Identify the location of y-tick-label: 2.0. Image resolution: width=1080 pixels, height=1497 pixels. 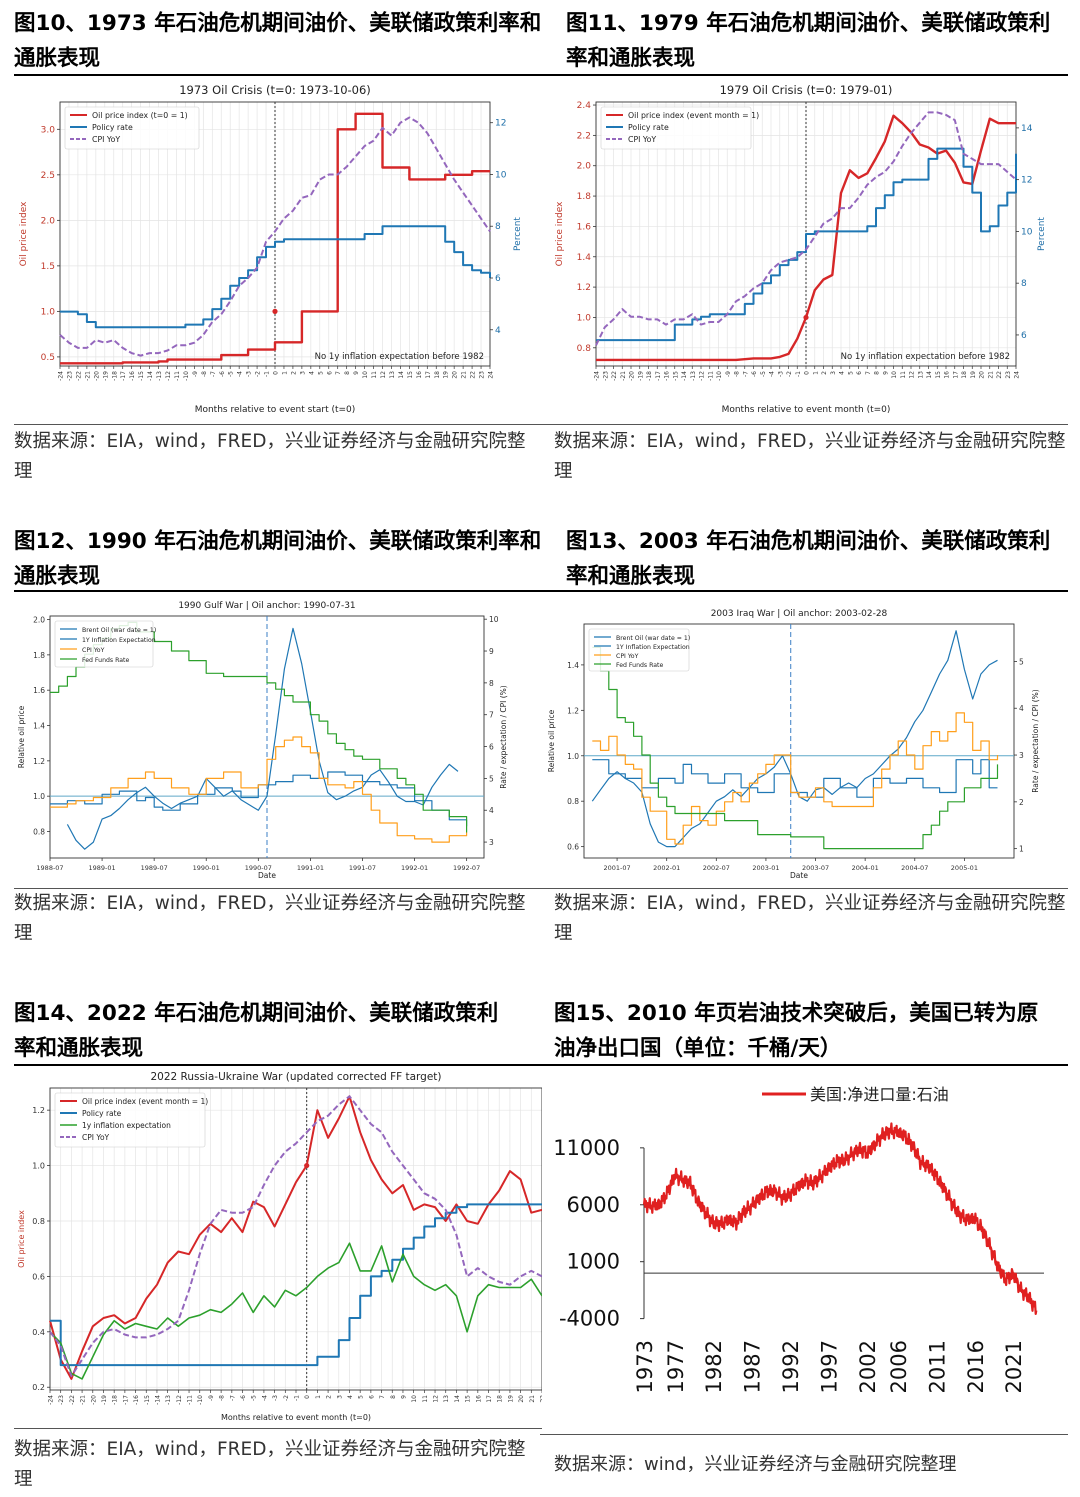
(584, 167).